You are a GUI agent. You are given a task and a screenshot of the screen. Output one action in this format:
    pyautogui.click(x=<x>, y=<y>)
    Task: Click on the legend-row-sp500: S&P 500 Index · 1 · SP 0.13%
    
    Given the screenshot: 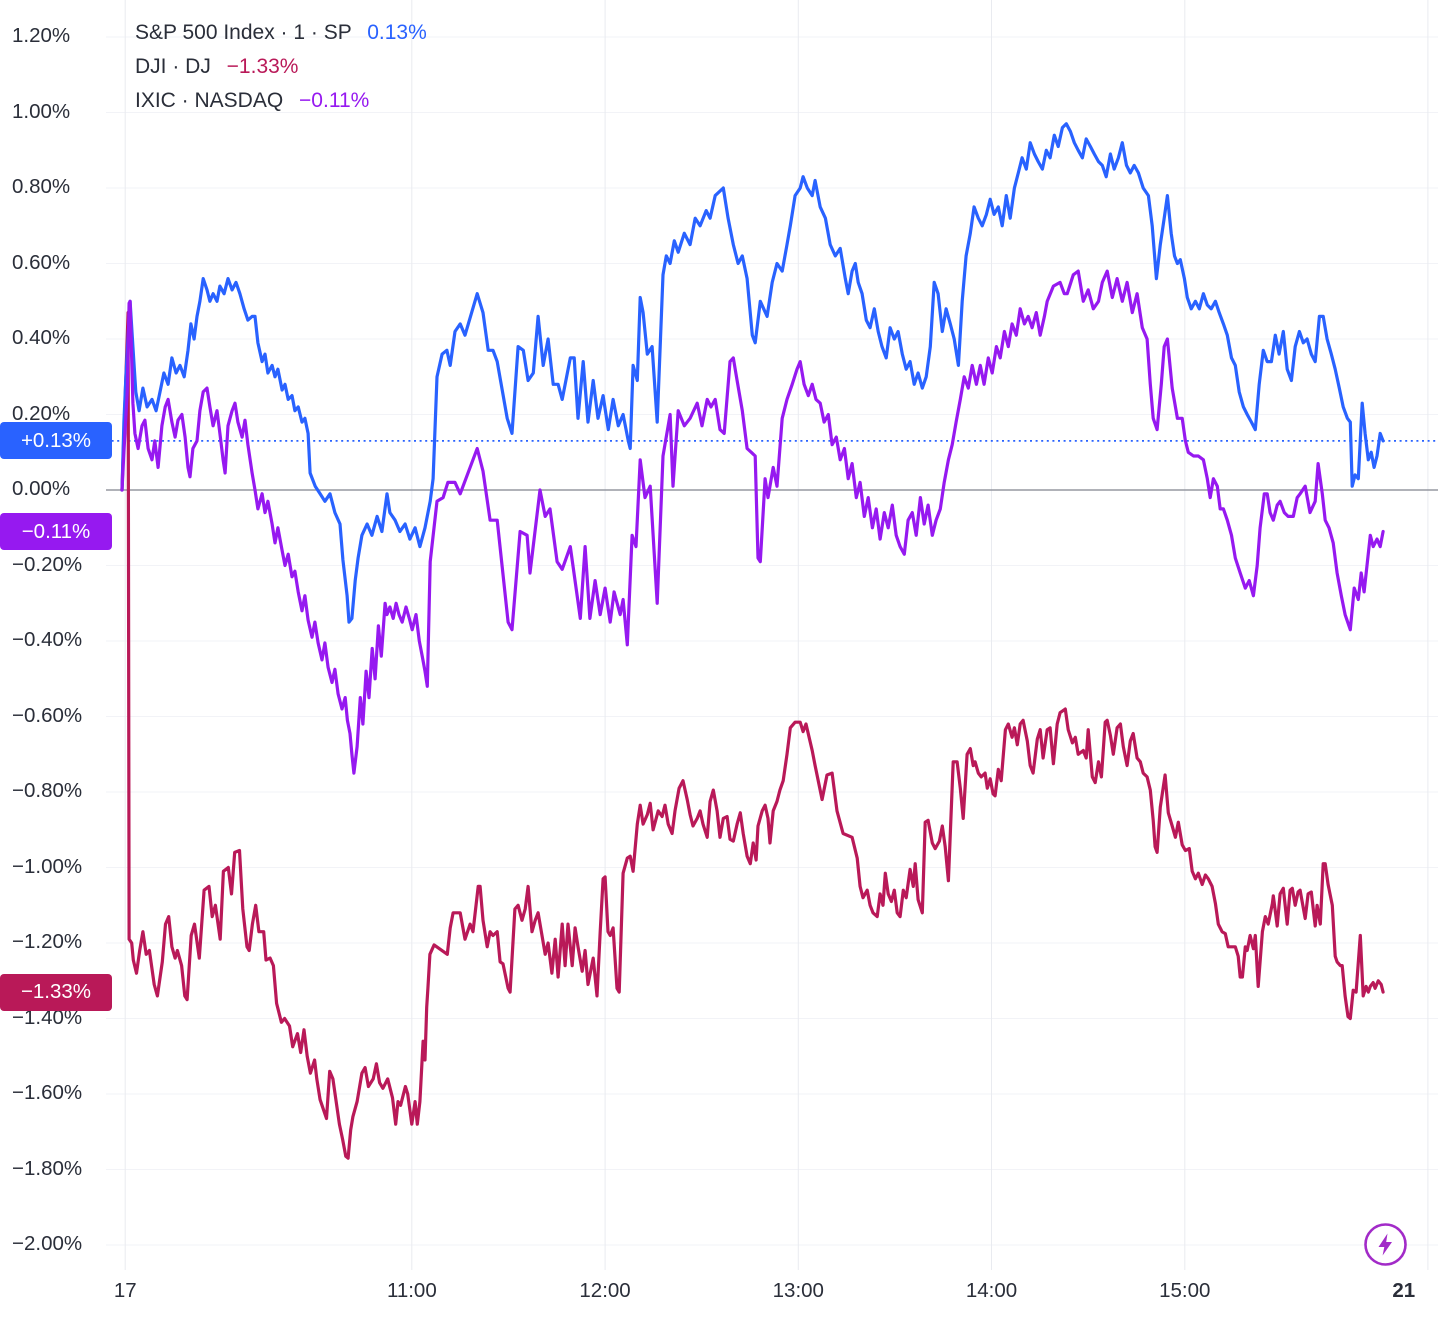 What is the action you would take?
    pyautogui.click(x=281, y=33)
    